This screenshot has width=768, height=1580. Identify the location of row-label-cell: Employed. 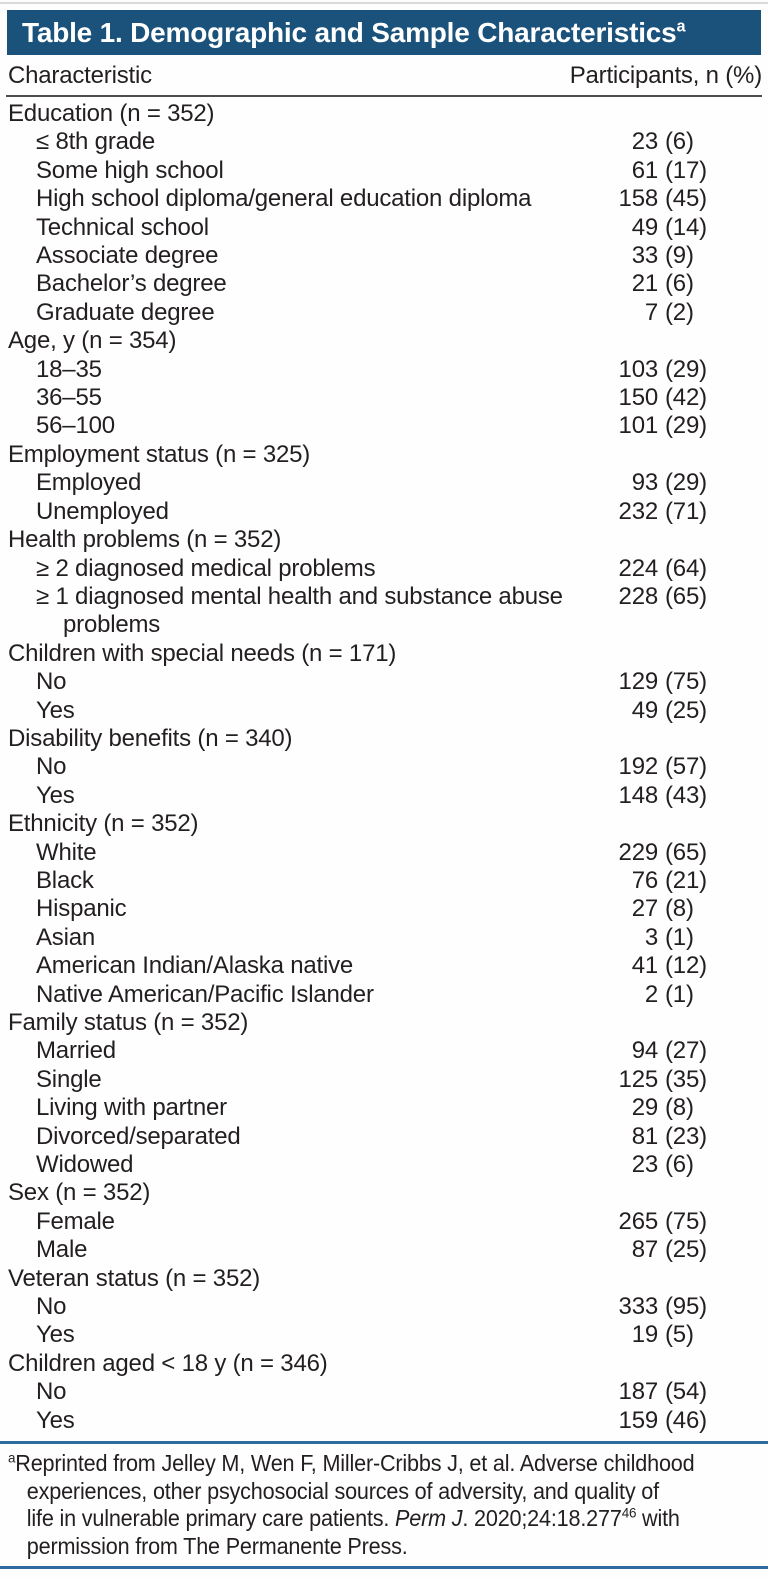
(307, 483).